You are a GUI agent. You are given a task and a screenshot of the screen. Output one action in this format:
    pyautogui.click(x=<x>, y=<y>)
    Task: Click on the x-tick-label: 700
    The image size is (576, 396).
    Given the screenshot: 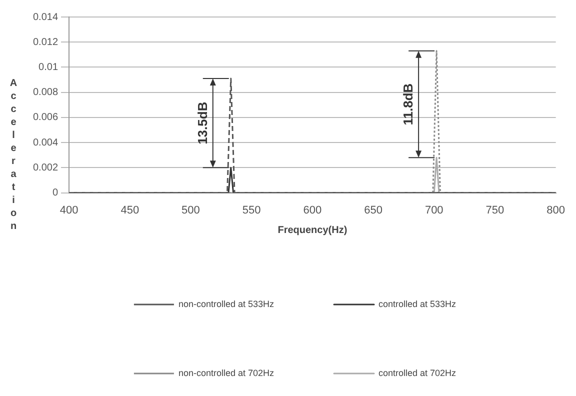 What is the action you would take?
    pyautogui.click(x=434, y=210)
    